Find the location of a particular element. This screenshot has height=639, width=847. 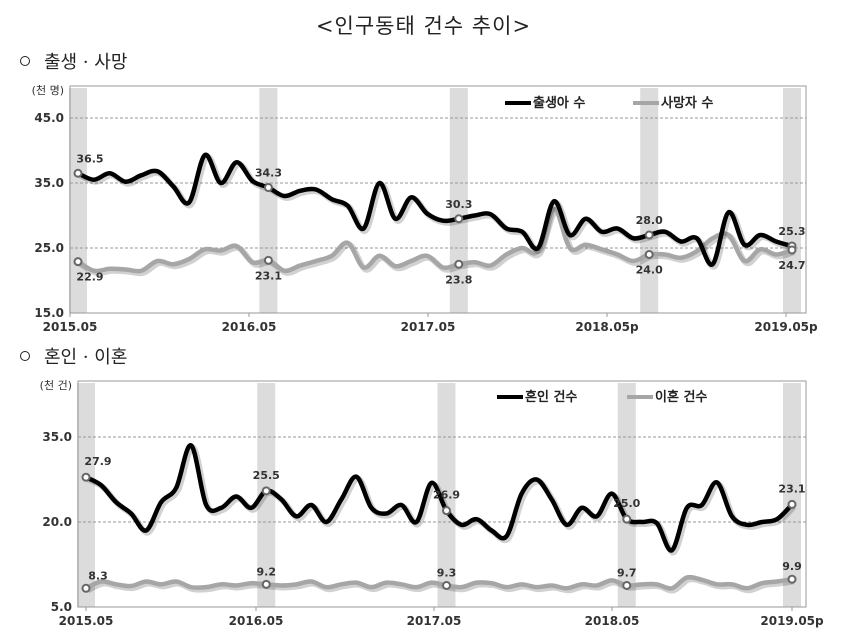

section-marriage-divorce: 혼인 · 이혼 is located at coordinates (73, 356).